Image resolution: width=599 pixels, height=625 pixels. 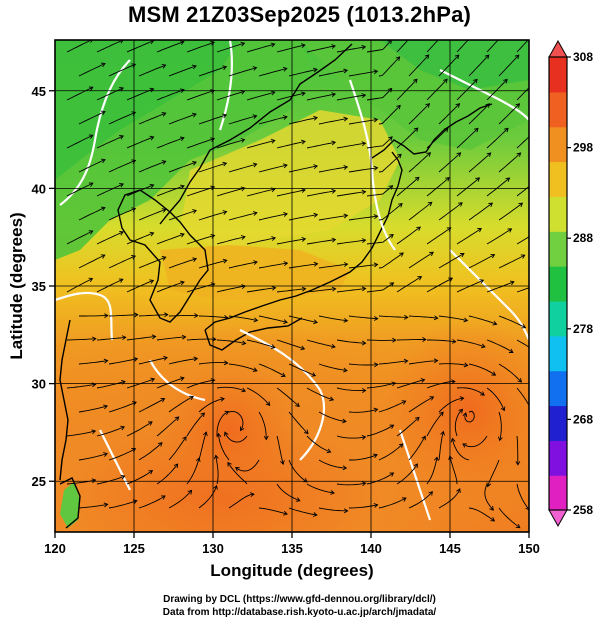 What do you see at coordinates (583, 238) in the screenshot?
I see `colorbar-tick-label-288: 288` at bounding box center [583, 238].